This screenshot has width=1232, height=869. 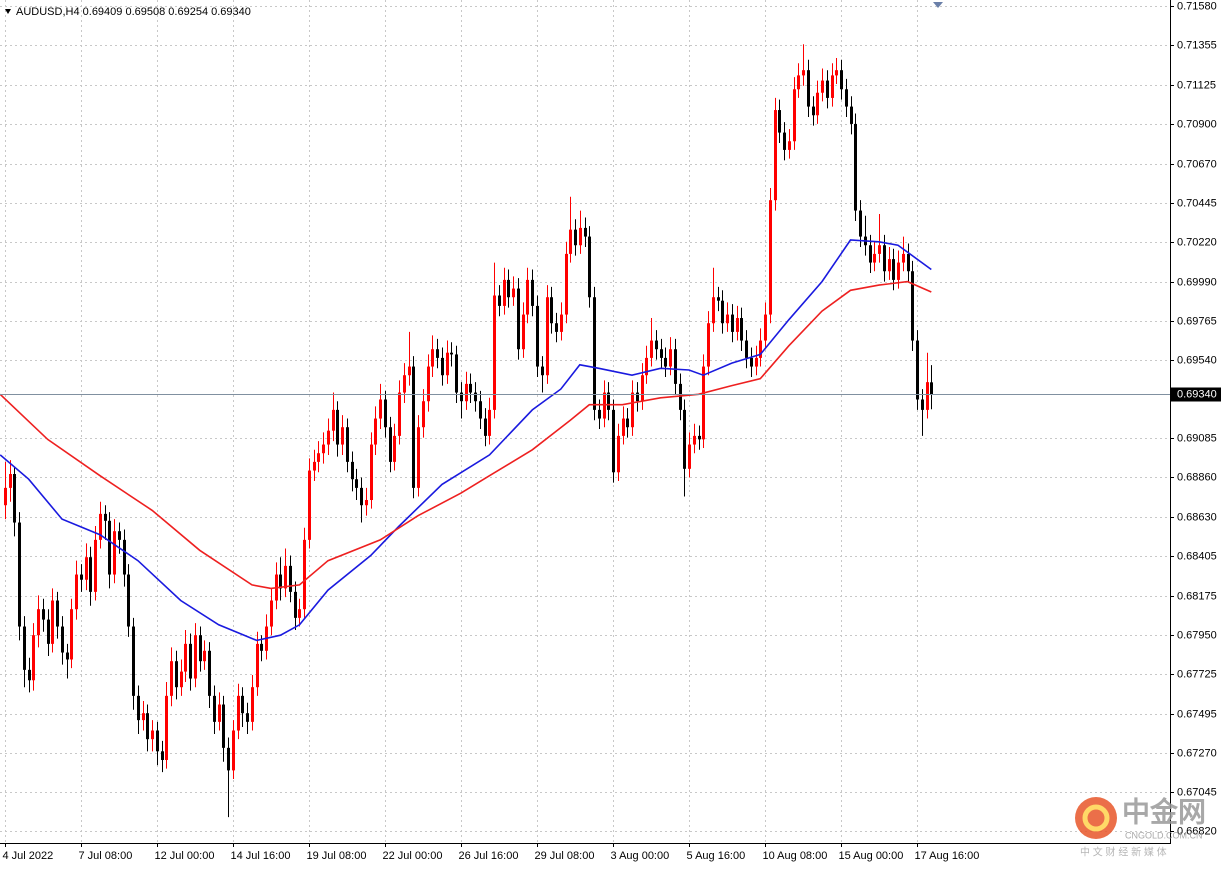 I want to click on x-tick-label: 17 Aug 16:00, so click(x=947, y=856).